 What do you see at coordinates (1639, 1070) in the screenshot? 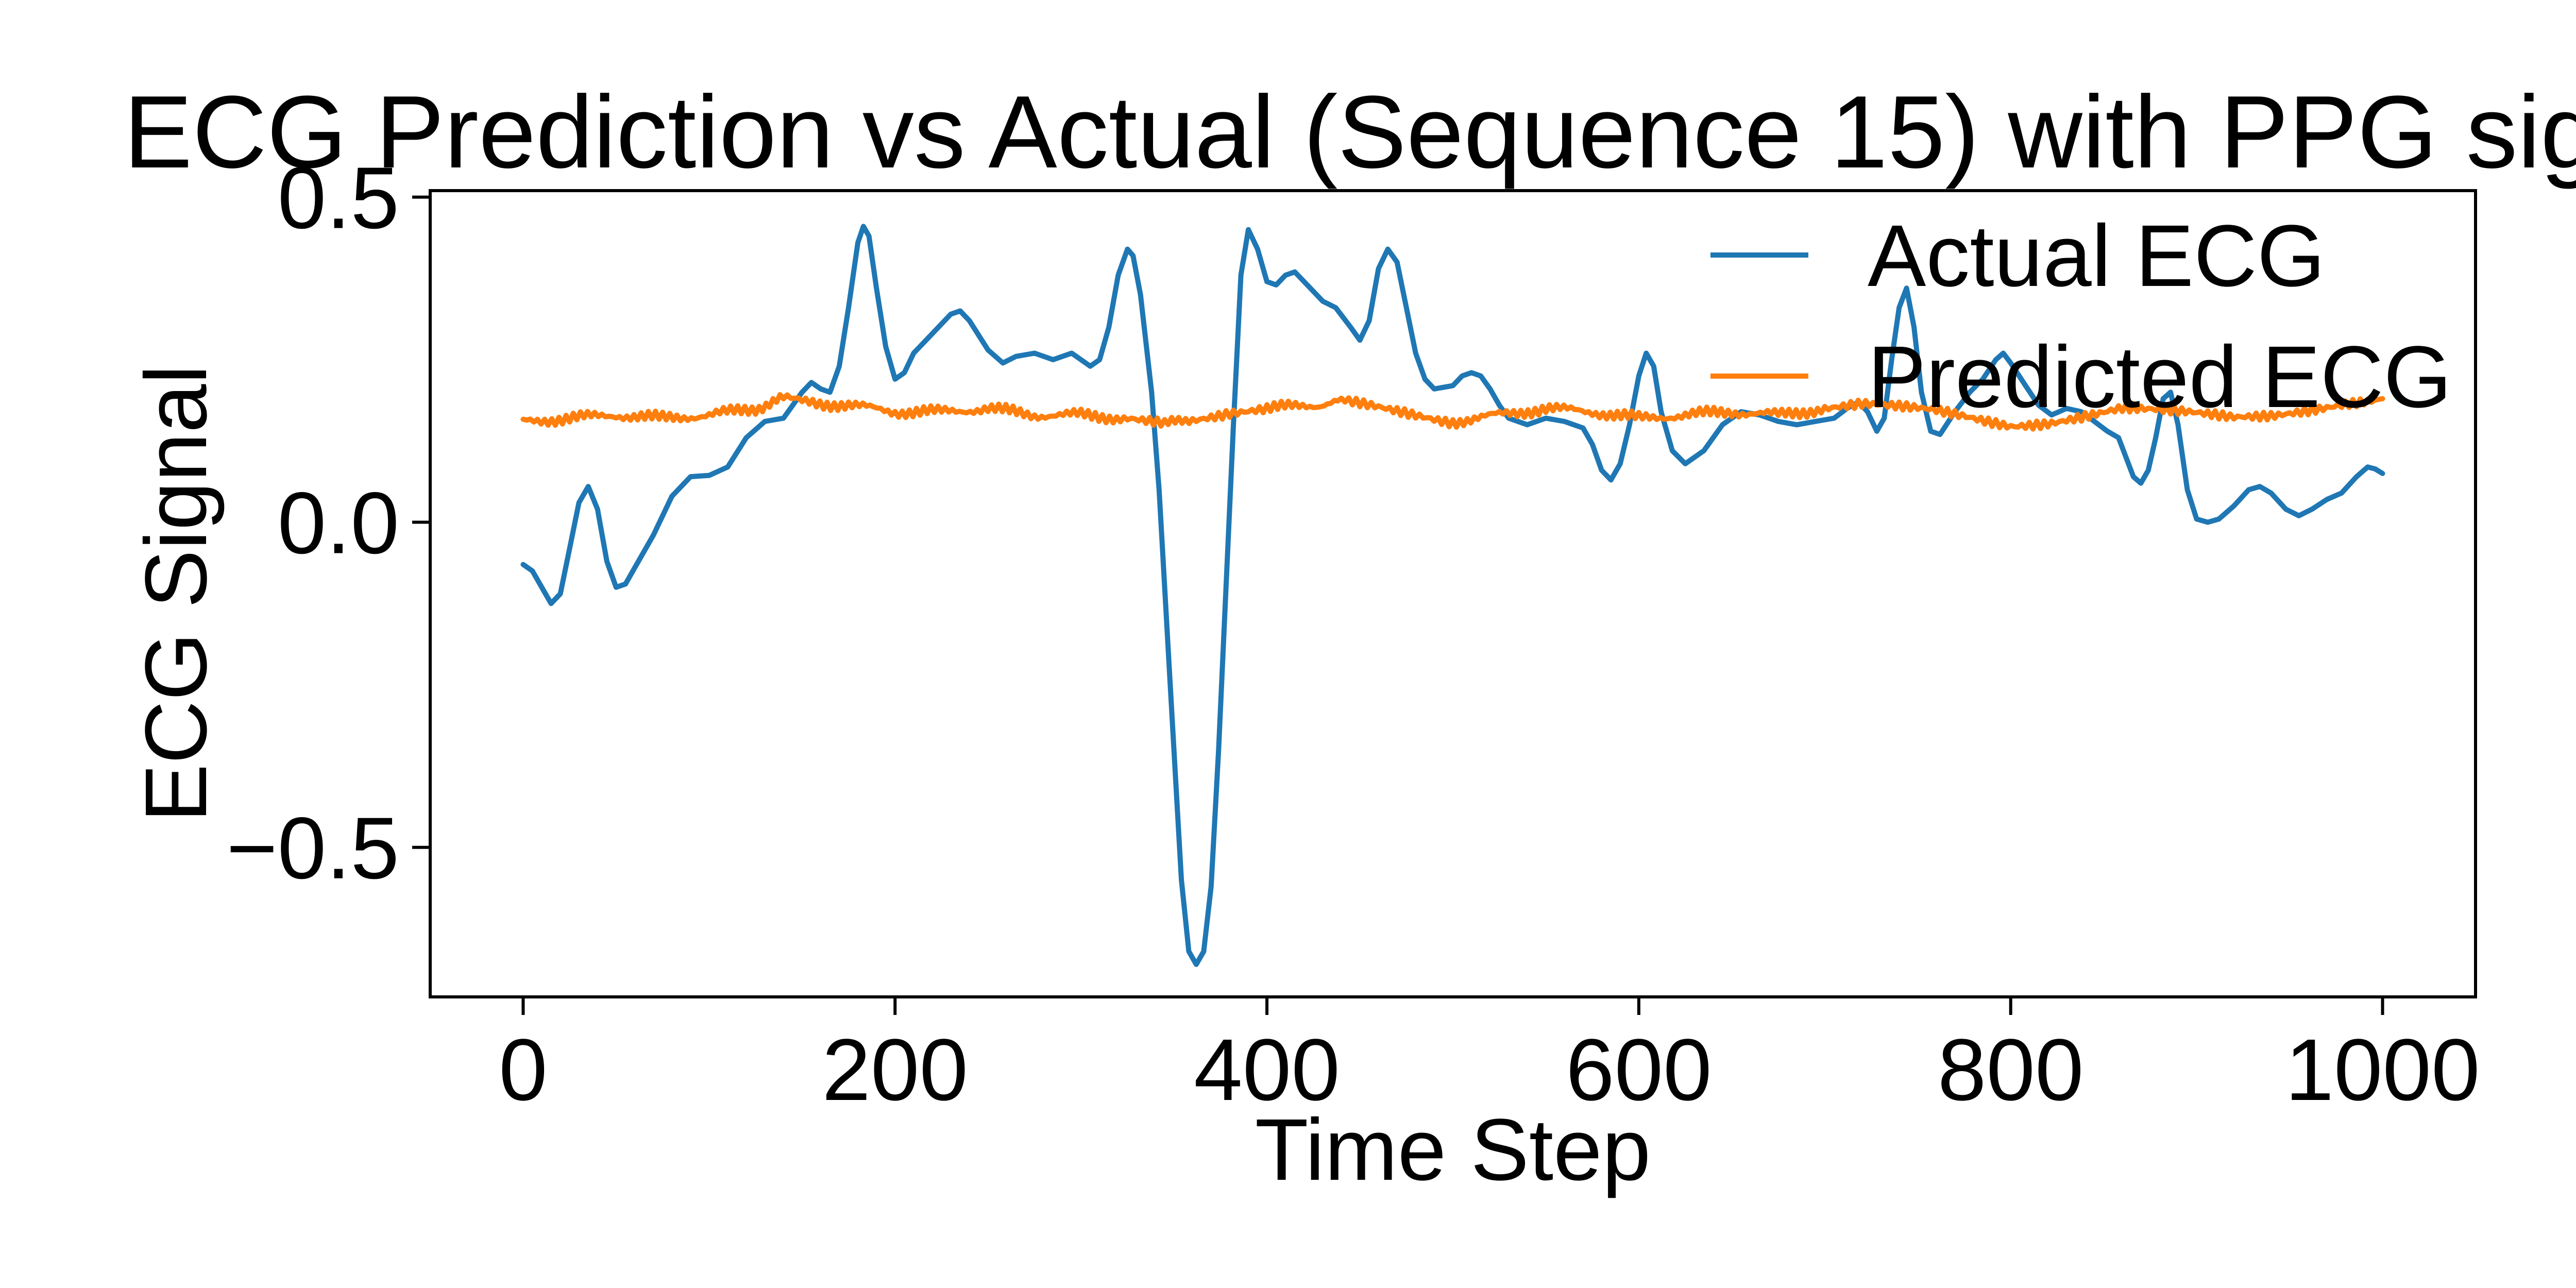
I see `x-tick-label: 600` at bounding box center [1639, 1070].